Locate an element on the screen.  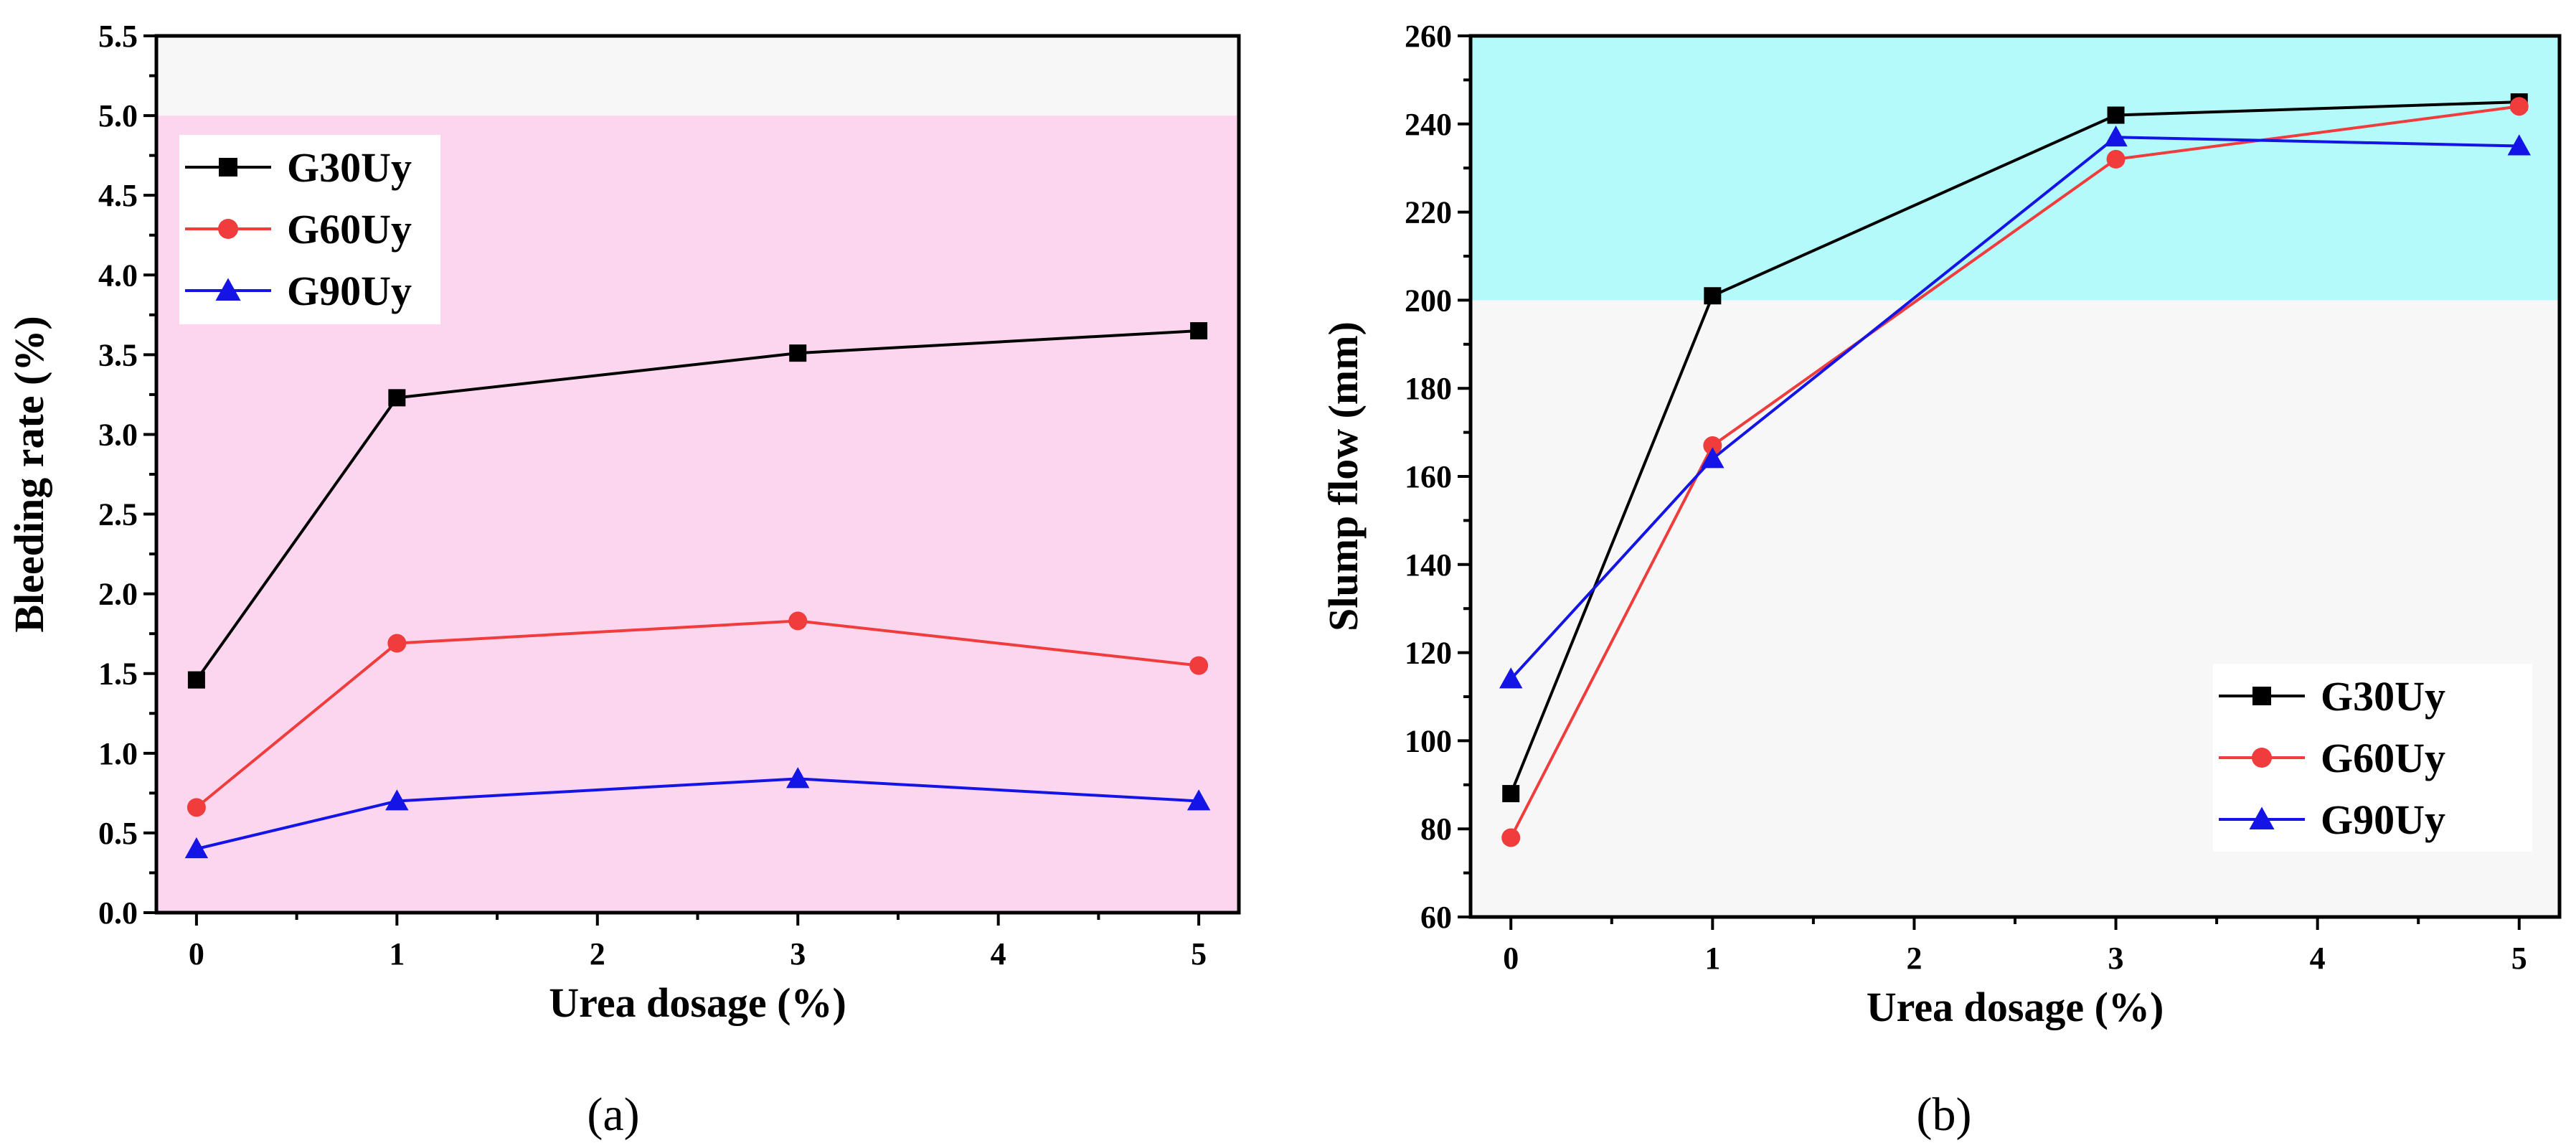
series-line-g60uy is located at coordinates (697, 714).